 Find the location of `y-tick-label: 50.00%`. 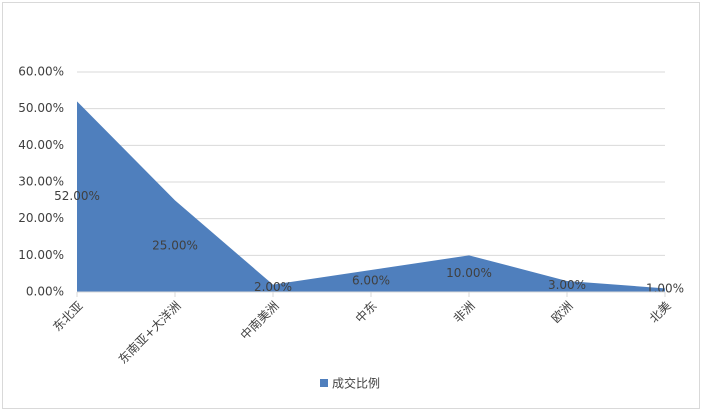

y-tick-label: 50.00% is located at coordinates (41, 108).